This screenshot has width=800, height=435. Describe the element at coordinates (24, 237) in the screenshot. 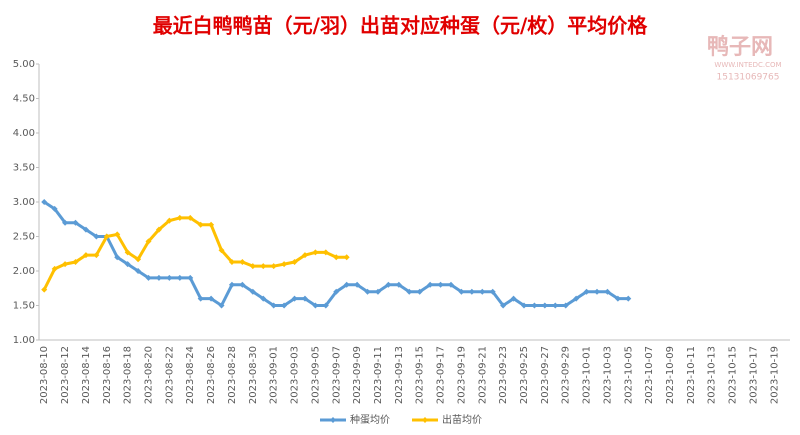

I see `y-tick-label: 2.50` at that location.